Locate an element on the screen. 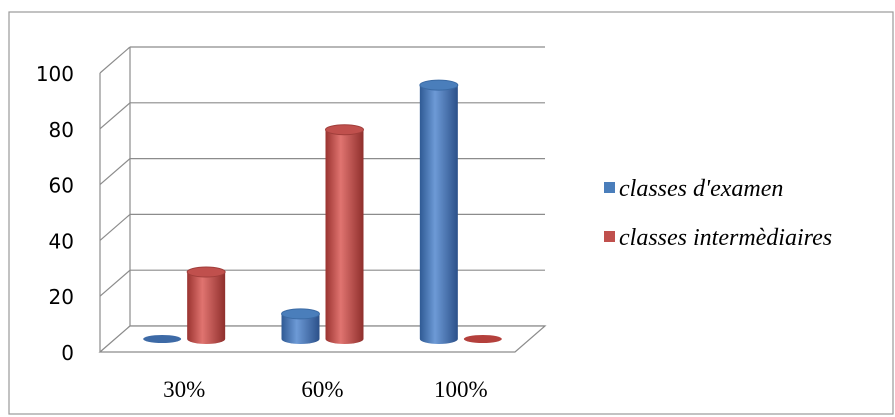 The image size is (895, 417). x-tick-label: 30% is located at coordinates (184, 389).